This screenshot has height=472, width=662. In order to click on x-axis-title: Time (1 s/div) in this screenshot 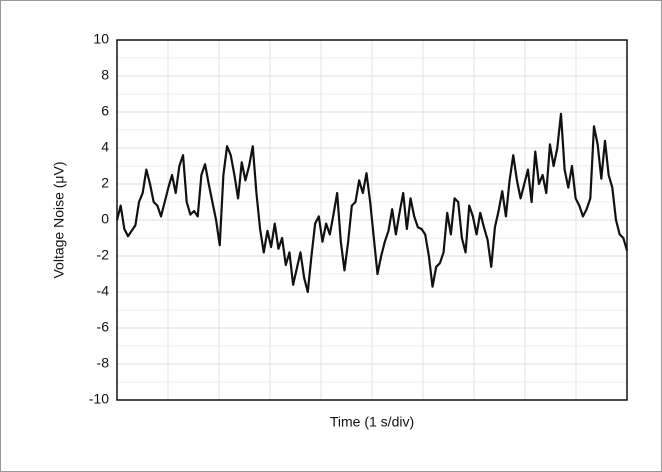, I will do `click(372, 422)`.